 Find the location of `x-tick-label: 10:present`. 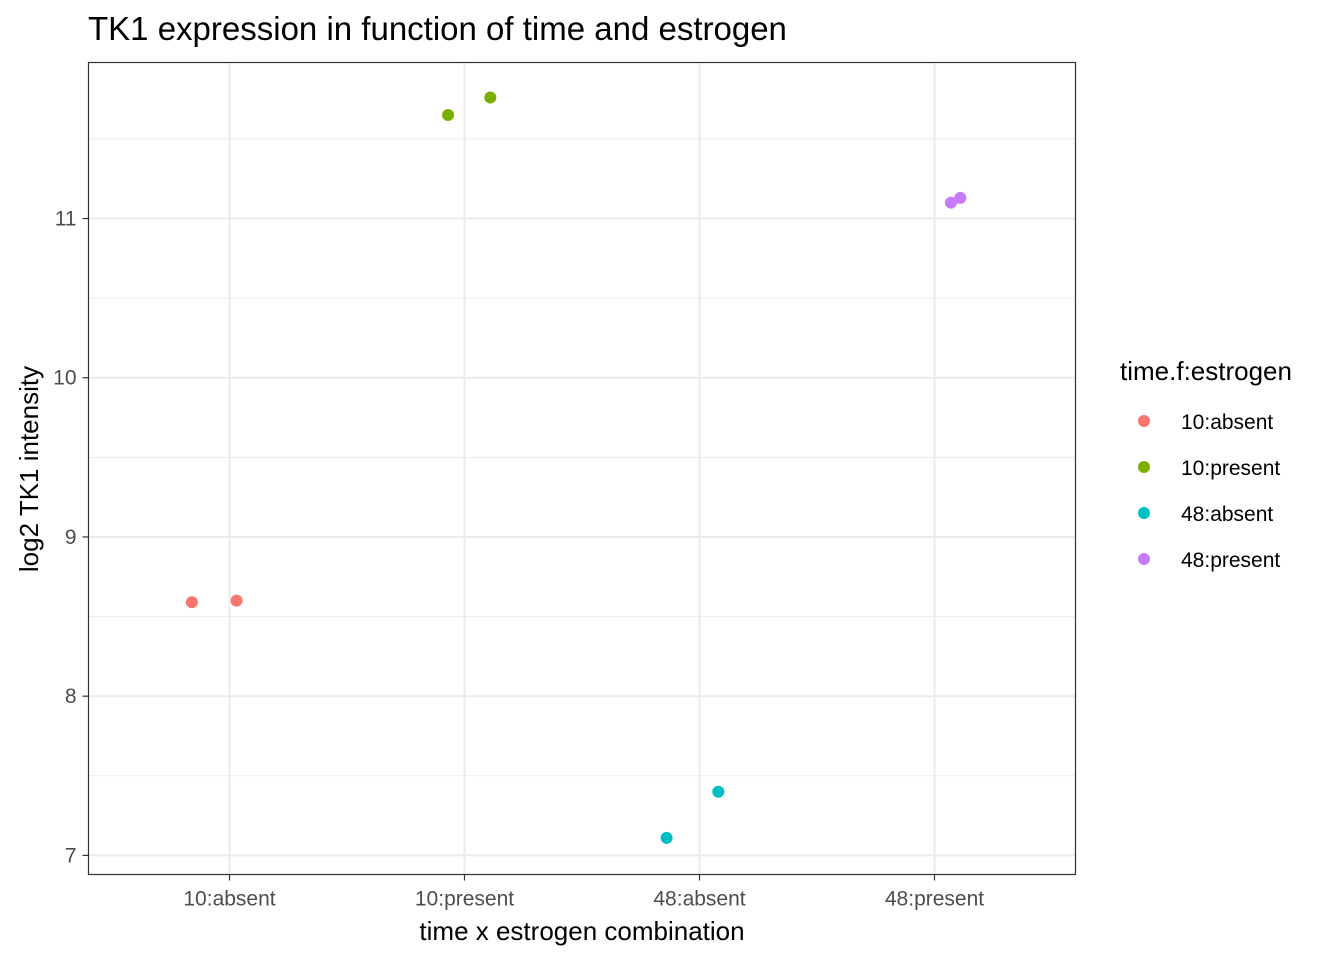

x-tick-label: 10:present is located at coordinates (464, 899).